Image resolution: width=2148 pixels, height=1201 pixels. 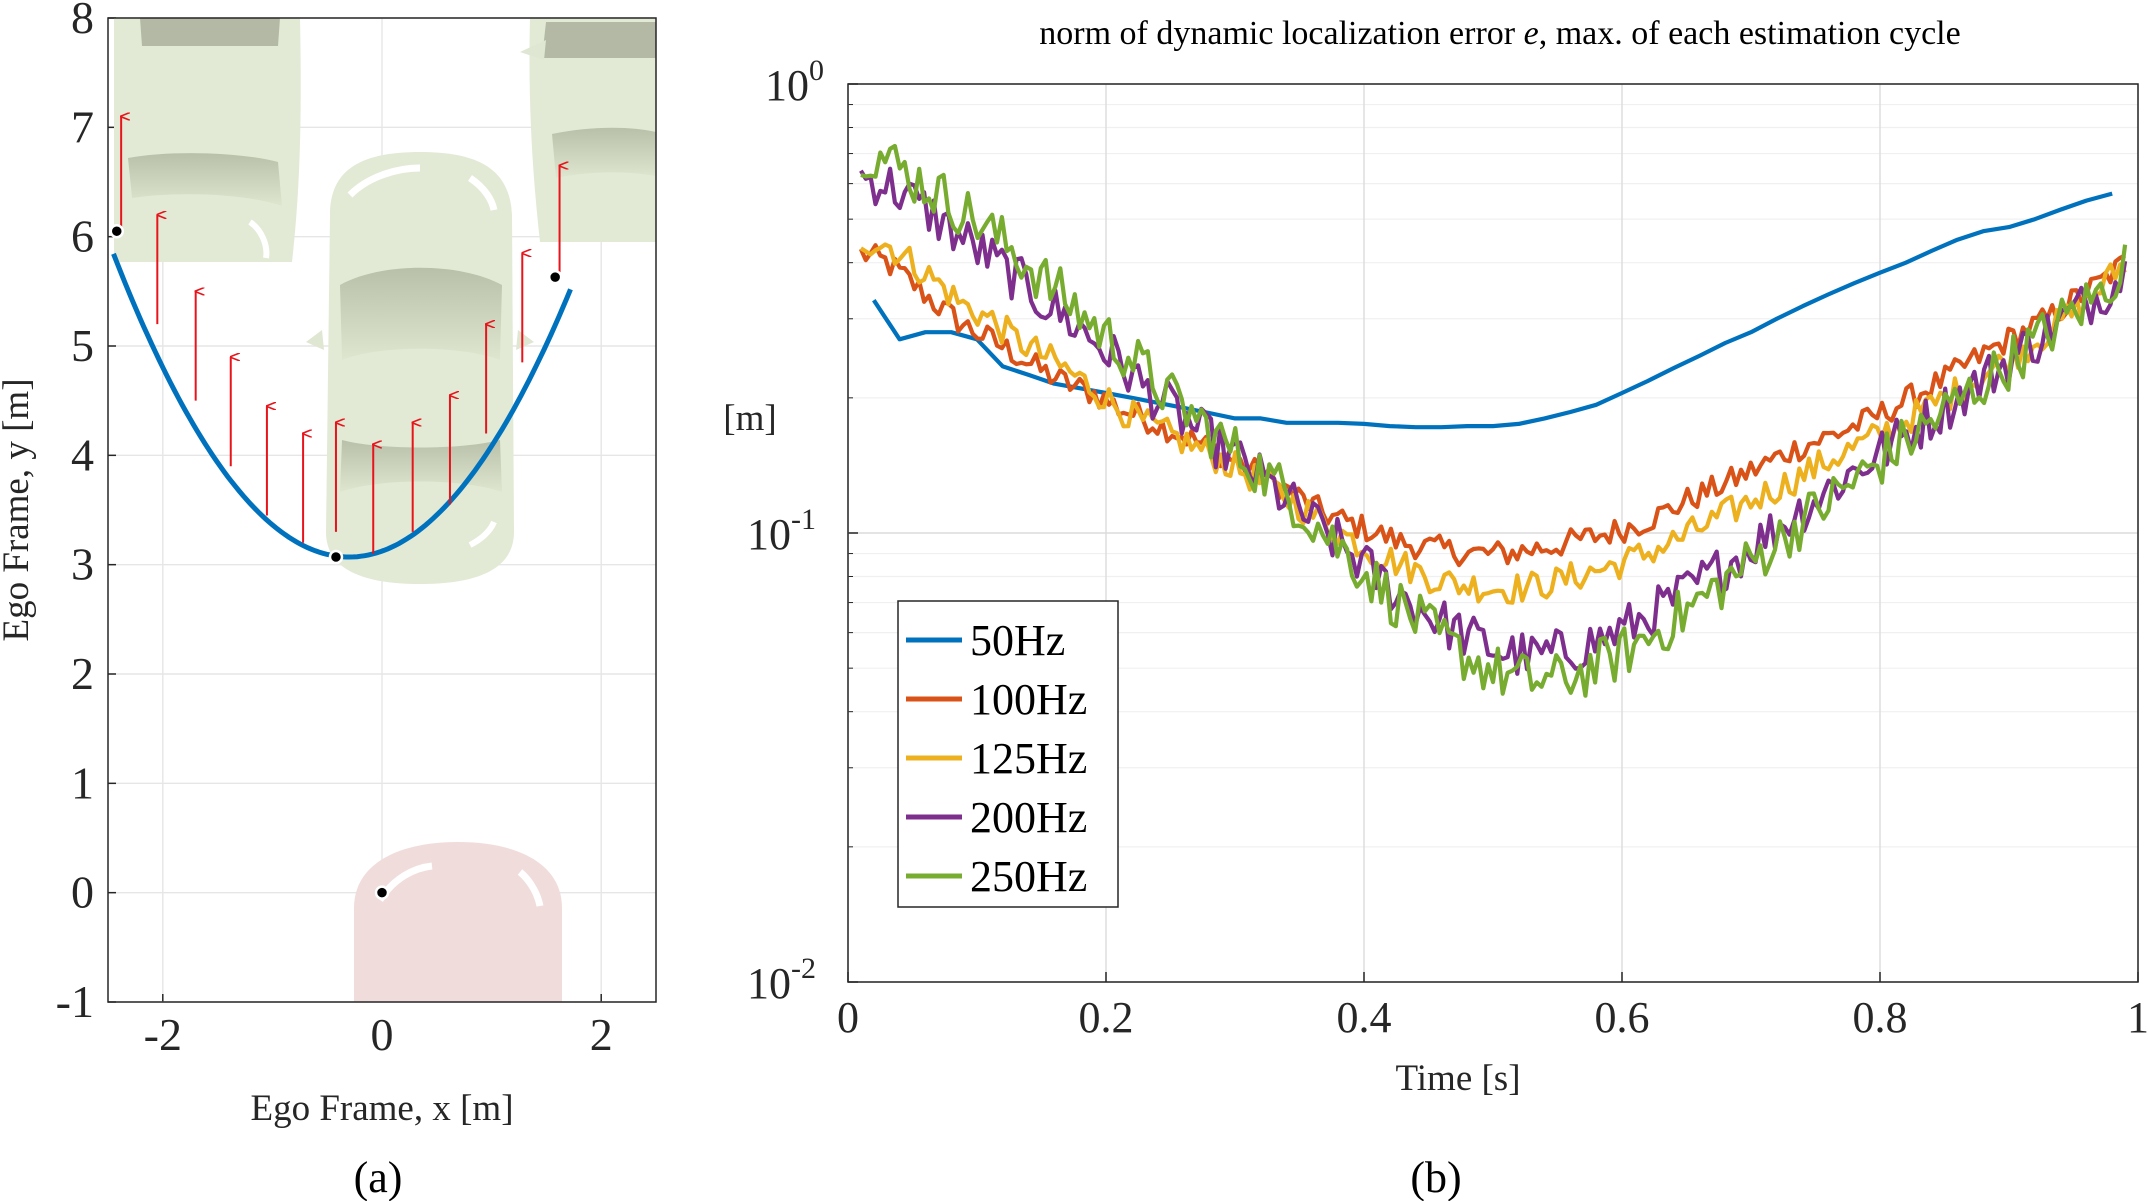 What do you see at coordinates (1028, 876) in the screenshot?
I see `legend-label: 250Hz` at bounding box center [1028, 876].